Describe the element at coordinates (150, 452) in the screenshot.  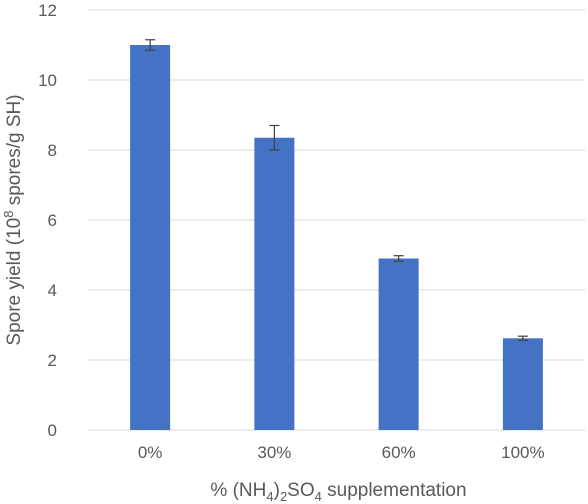
I see `x-tick-label-0: 0%` at that location.